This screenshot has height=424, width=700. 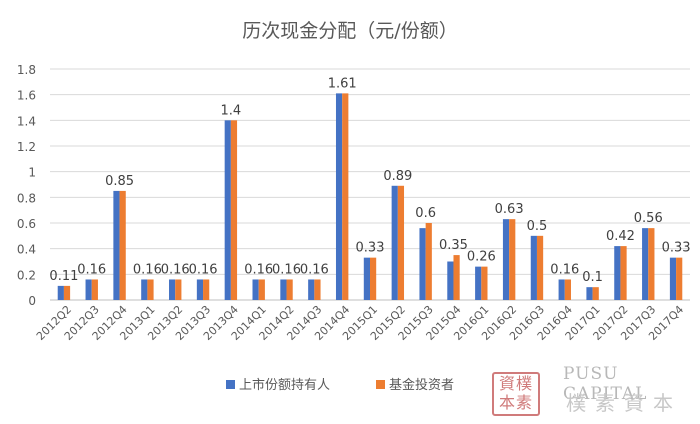 I want to click on watermark-seal: 資樸本素, so click(x=516, y=394).